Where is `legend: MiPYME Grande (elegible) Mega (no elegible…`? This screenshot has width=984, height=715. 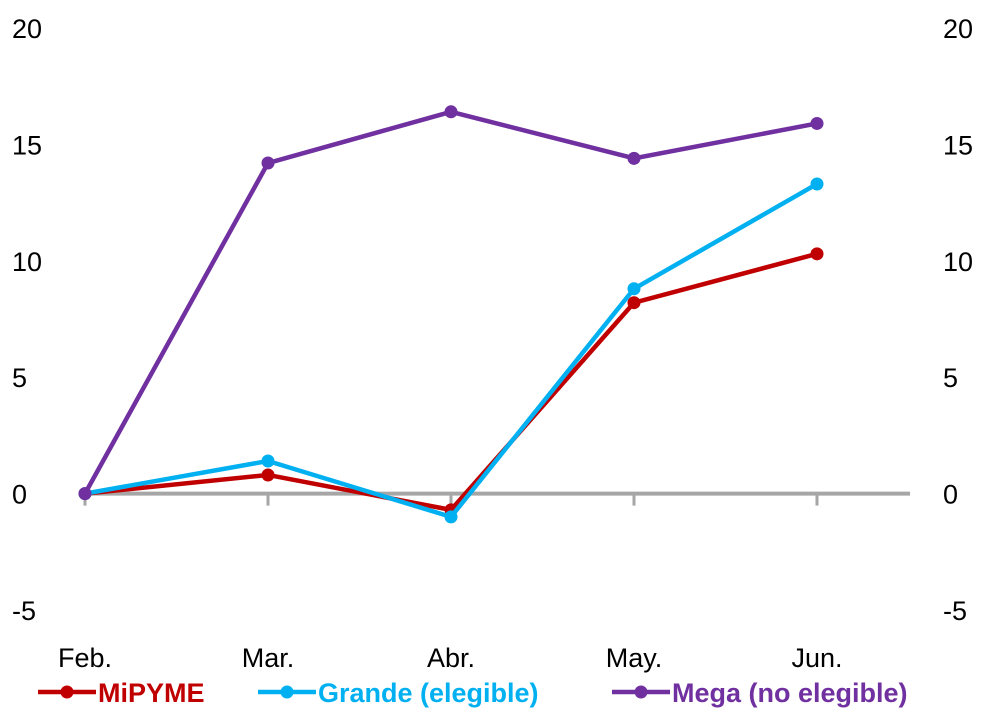 legend: MiPYME Grande (elegible) Mega (no elegible… is located at coordinates (473, 693).